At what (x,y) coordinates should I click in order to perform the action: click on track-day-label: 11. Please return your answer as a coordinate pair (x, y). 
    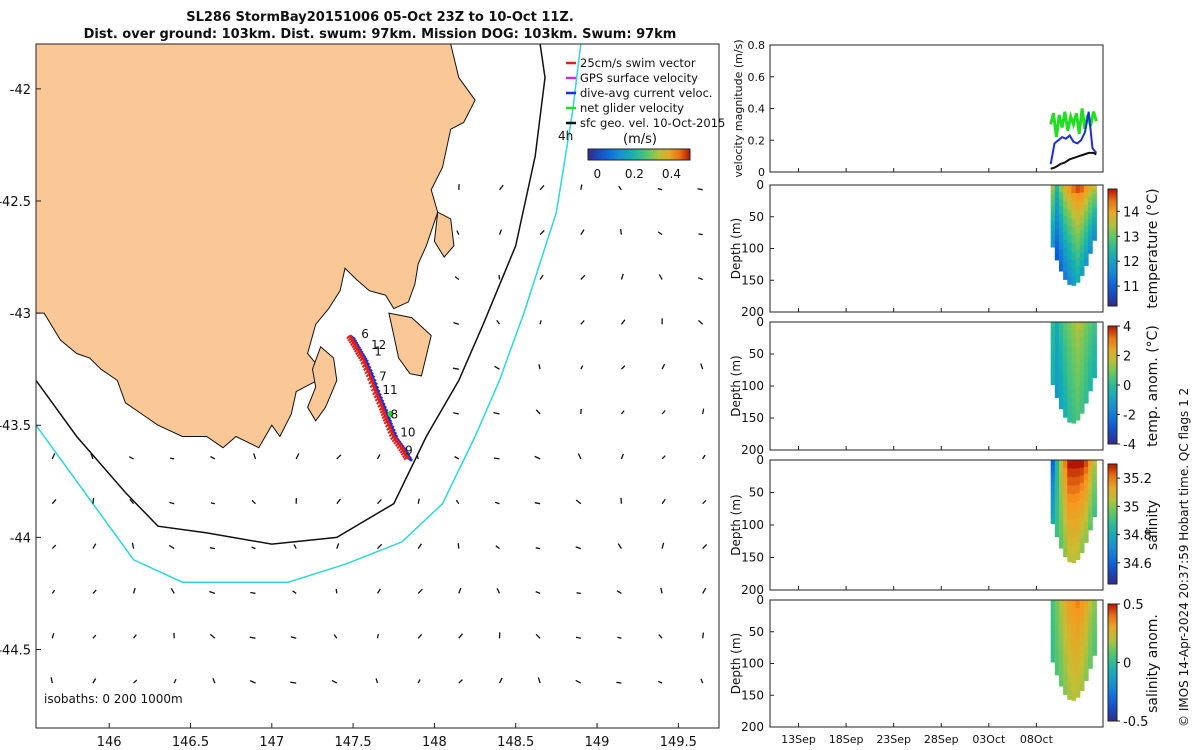
    Looking at the image, I should click on (389, 390).